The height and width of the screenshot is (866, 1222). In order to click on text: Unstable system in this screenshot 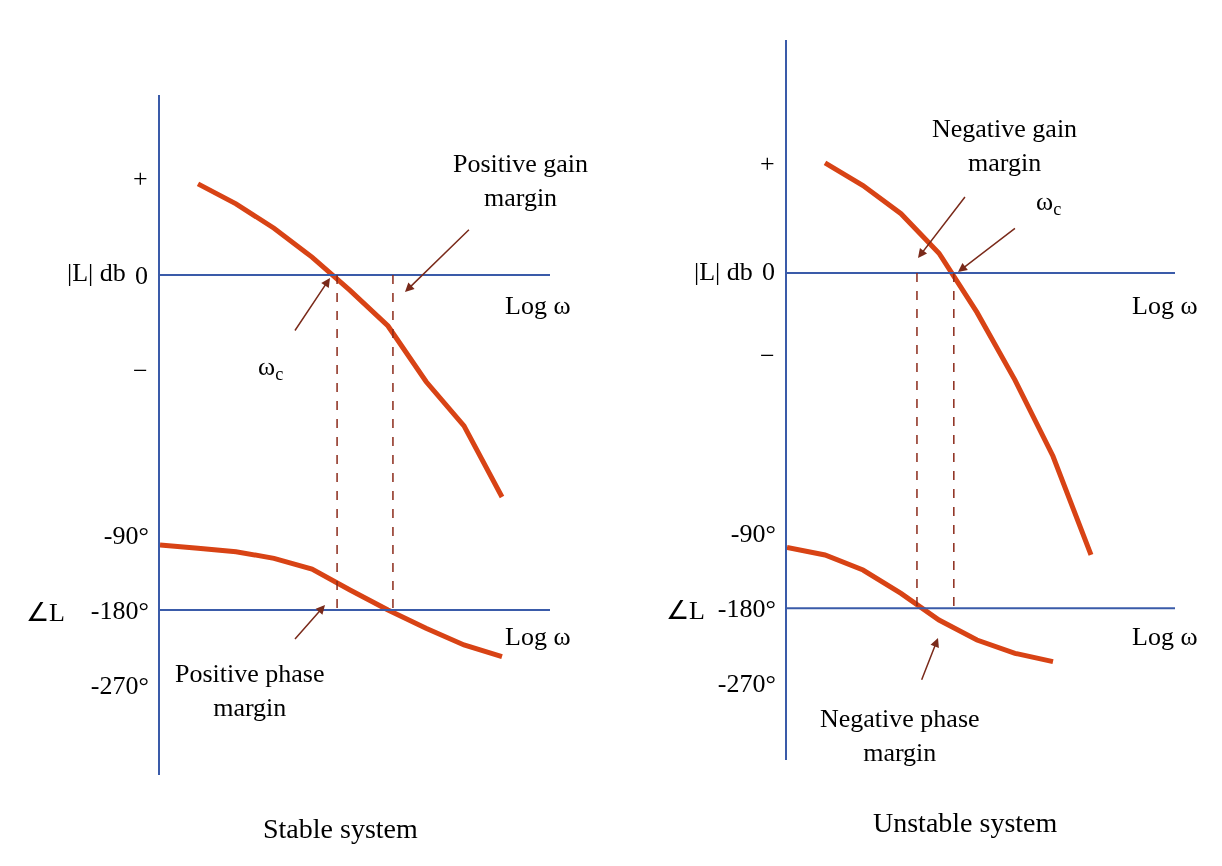, I will do `click(965, 822)`.